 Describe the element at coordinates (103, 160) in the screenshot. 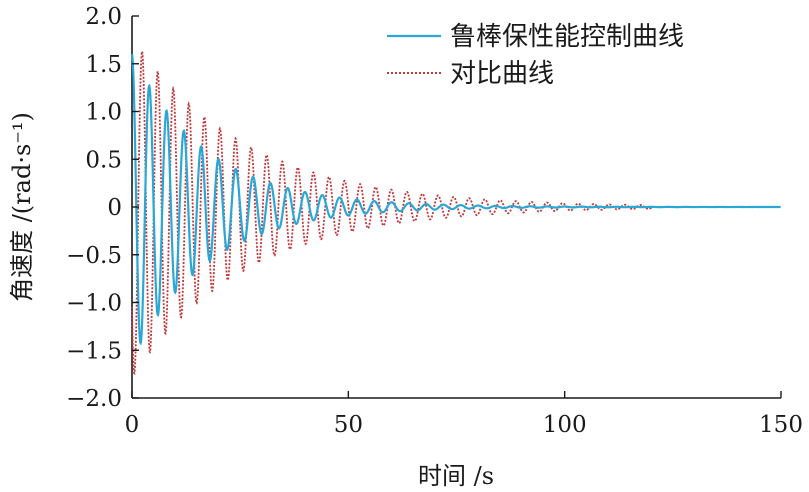

I see `y-tick-label: 0.5` at that location.